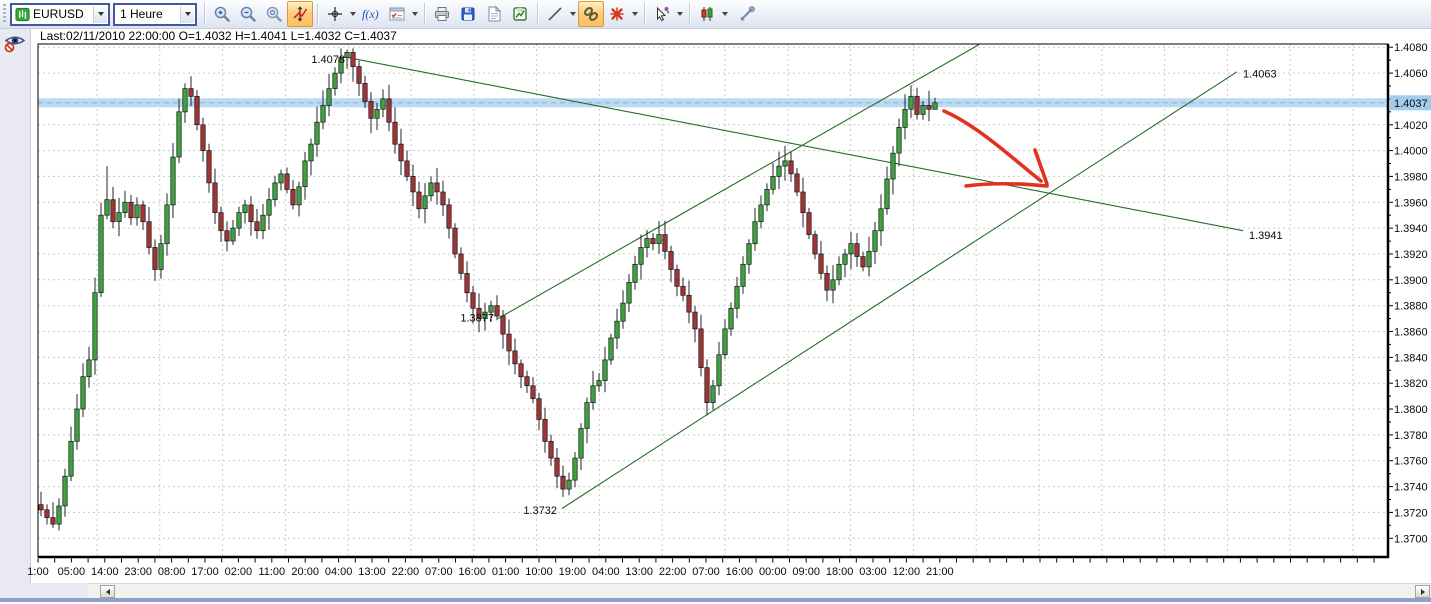  I want to click on svg-text: 05:00, so click(72, 572).